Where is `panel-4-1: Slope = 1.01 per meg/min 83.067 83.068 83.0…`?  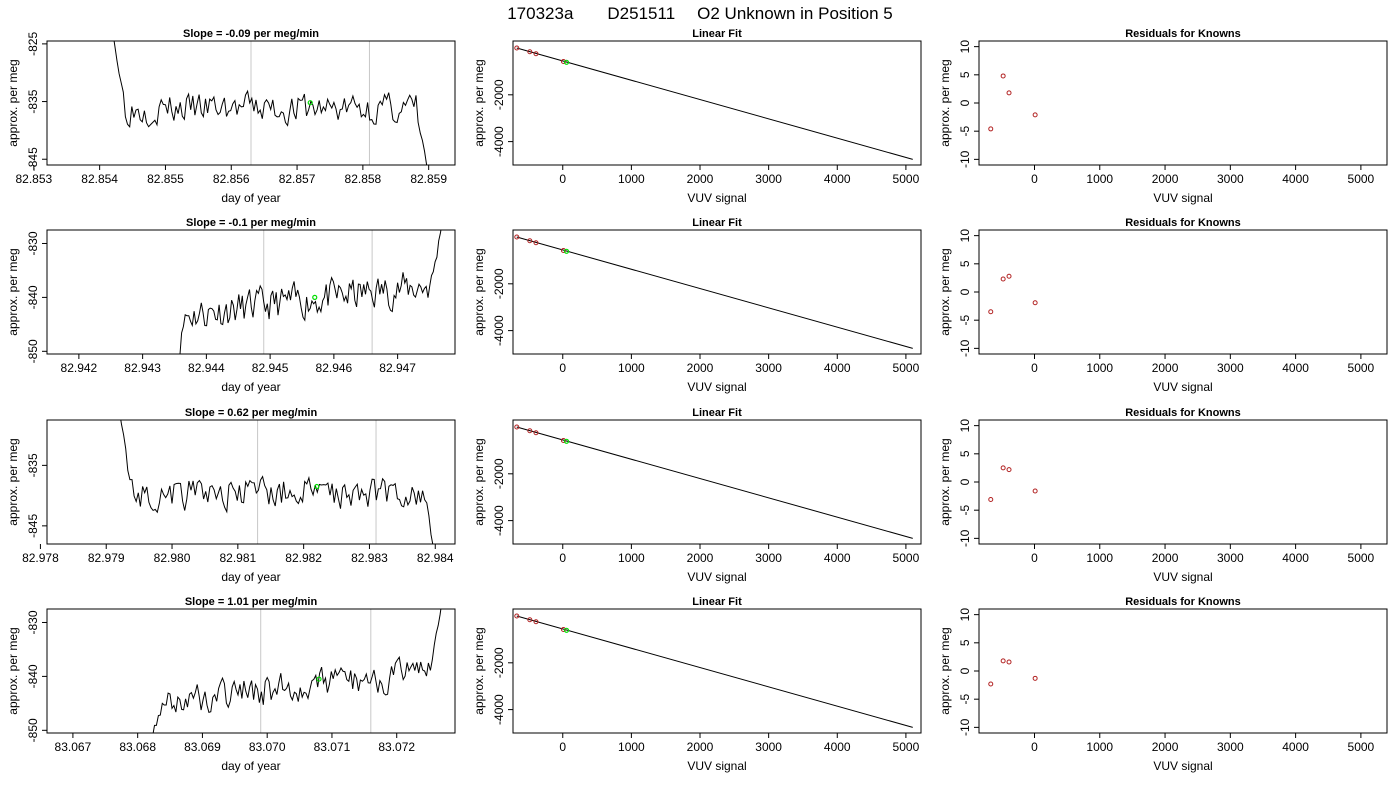 panel-4-1: Slope = 1.01 per meg/min 83.067 83.068 83.0… is located at coordinates (231, 684).